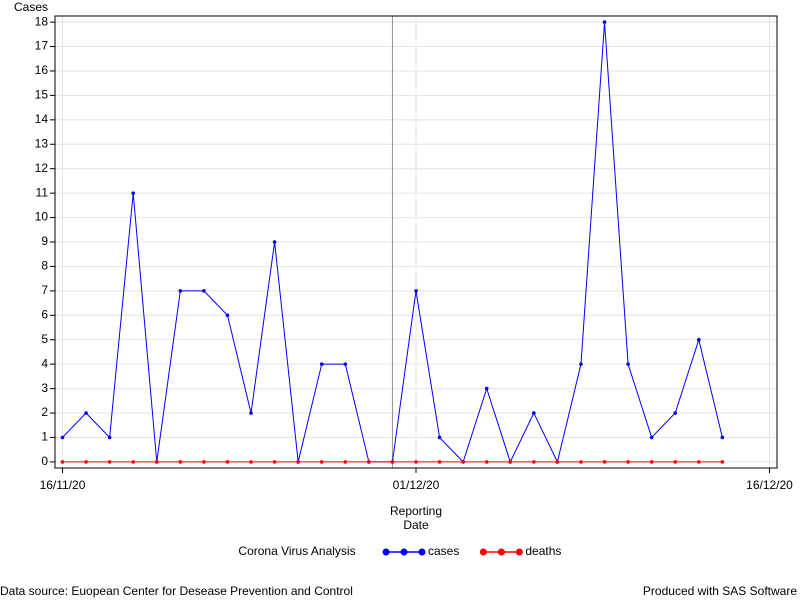  What do you see at coordinates (44, 388) in the screenshot?
I see `y-tick-label: 3` at bounding box center [44, 388].